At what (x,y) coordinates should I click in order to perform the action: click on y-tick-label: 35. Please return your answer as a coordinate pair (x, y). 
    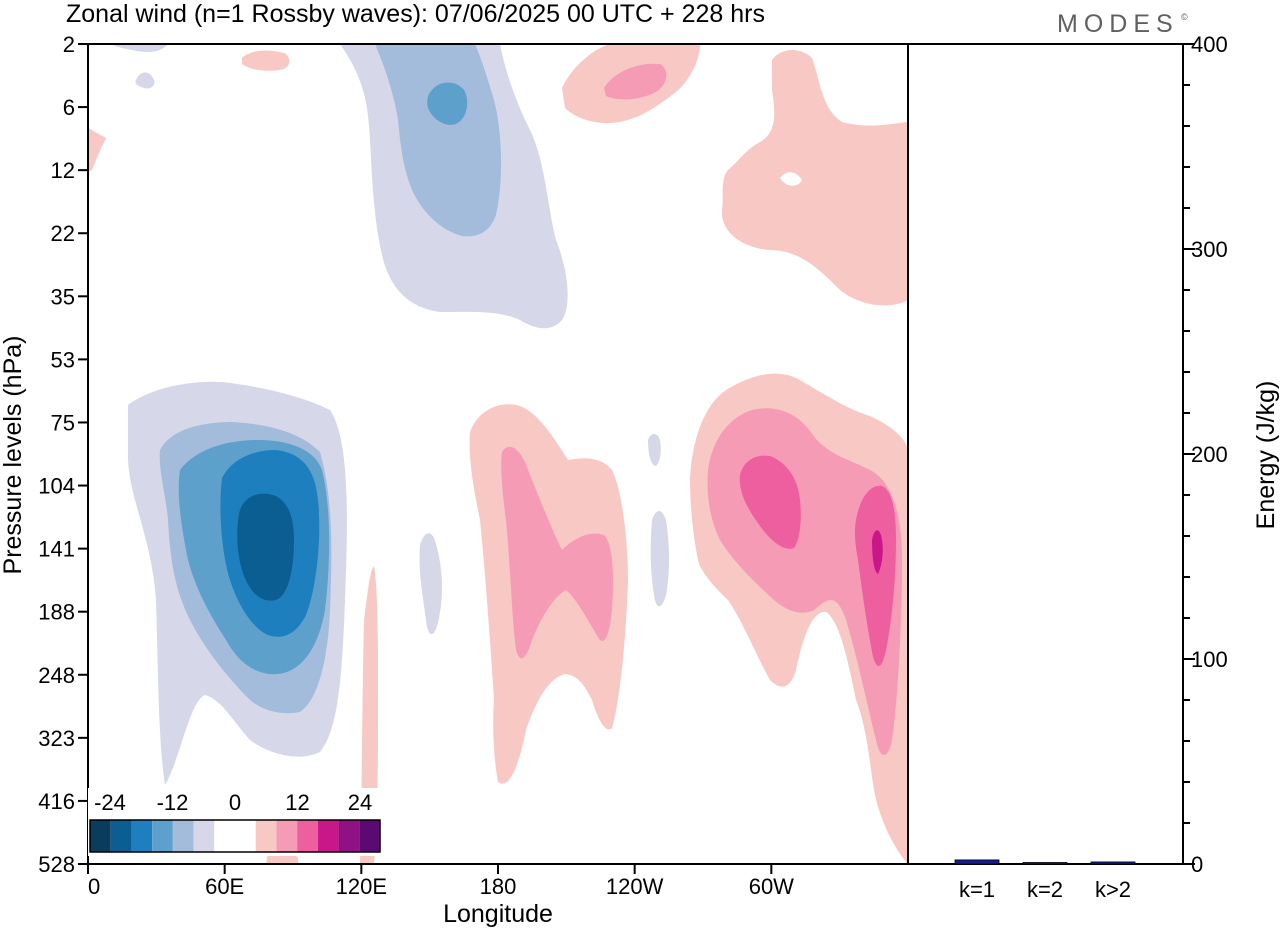
    Looking at the image, I should click on (63, 296).